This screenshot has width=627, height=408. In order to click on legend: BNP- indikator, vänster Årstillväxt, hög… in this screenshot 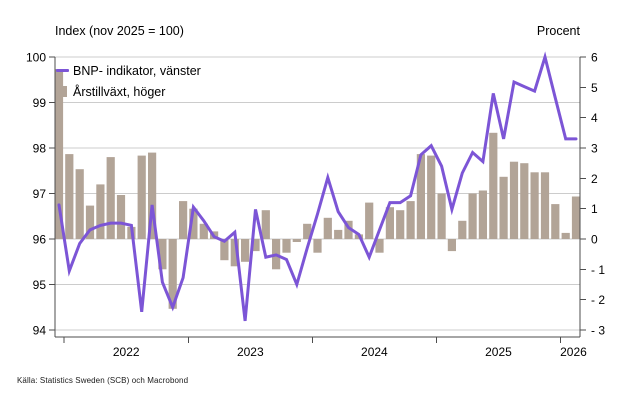, I will do `click(128, 81)`.